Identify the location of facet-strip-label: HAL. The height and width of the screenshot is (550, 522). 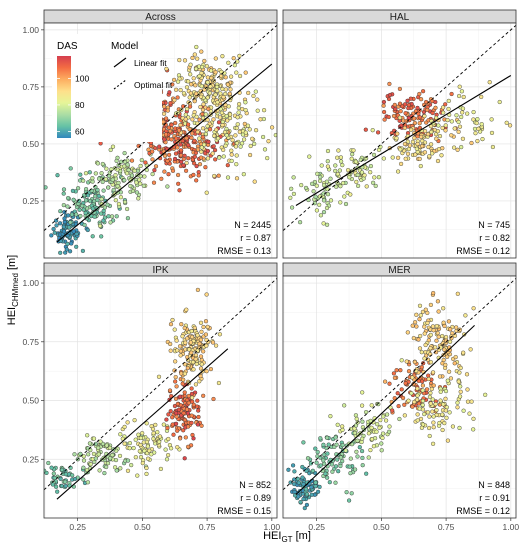
(400, 17).